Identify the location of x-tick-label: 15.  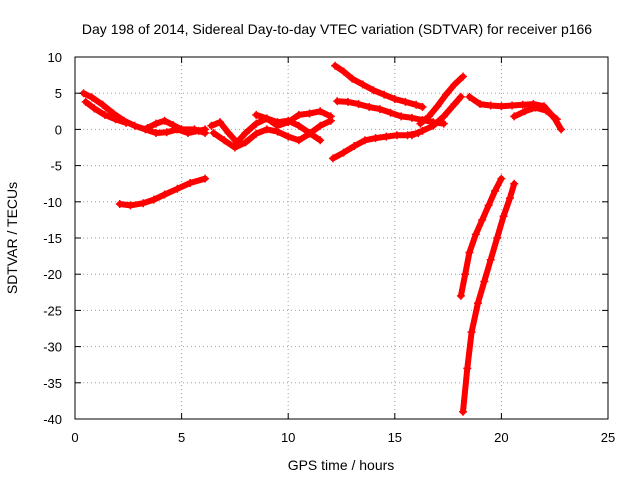
(395, 437).